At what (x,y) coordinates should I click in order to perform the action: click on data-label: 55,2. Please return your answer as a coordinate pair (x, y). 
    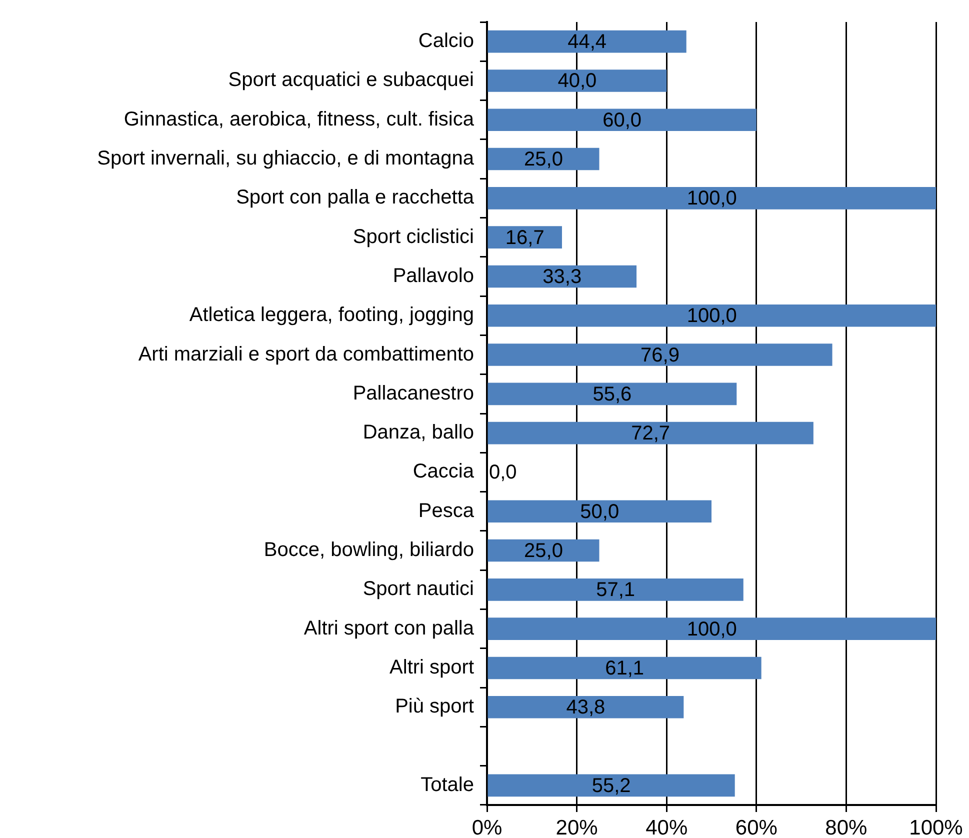
    Looking at the image, I should click on (611, 785).